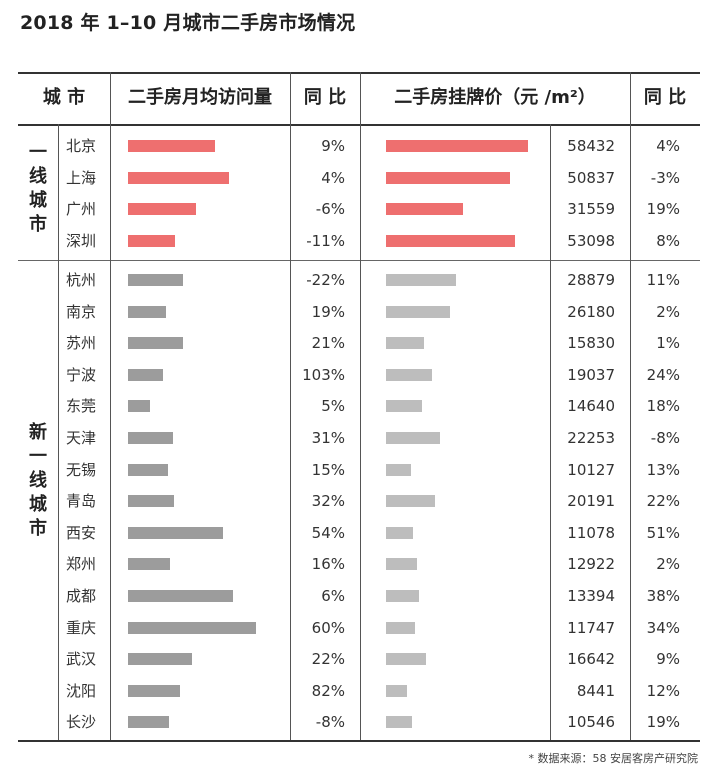  Describe the element at coordinates (495, 97) in the screenshot. I see `header-price: 二手房挂牌价（元 /m²）` at that location.